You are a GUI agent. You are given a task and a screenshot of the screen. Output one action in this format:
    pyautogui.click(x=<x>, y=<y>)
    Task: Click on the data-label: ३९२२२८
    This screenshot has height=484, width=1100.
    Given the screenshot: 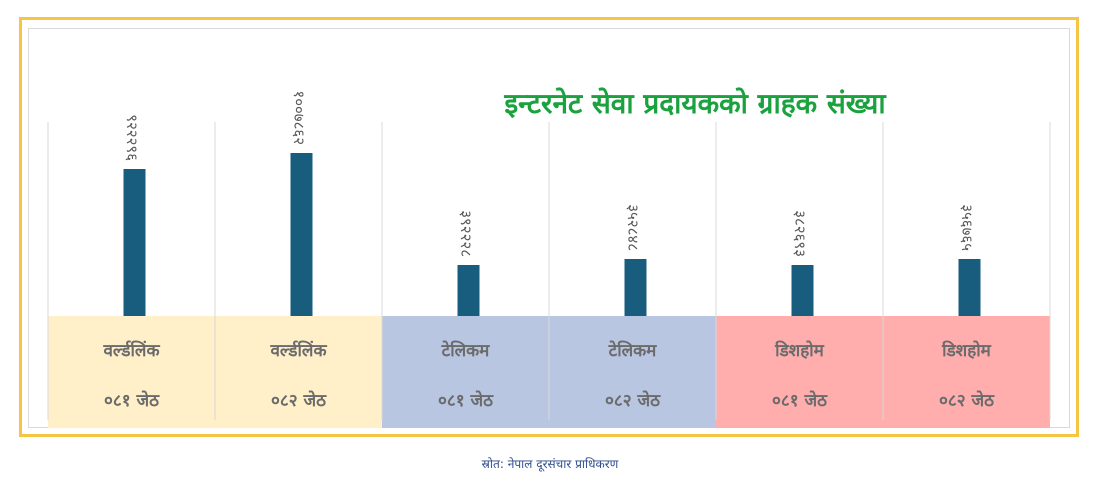 What is the action you would take?
    pyautogui.click(x=466, y=233)
    